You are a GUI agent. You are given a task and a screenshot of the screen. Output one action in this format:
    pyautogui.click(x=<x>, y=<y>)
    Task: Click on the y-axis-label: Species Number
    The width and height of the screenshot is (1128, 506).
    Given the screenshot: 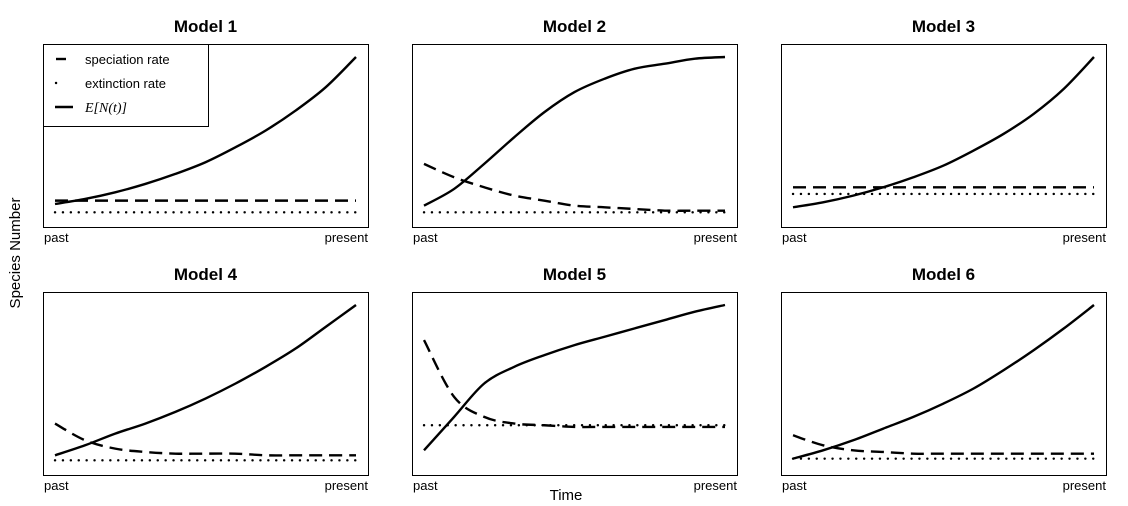 What is the action you would take?
    pyautogui.click(x=15, y=253)
    